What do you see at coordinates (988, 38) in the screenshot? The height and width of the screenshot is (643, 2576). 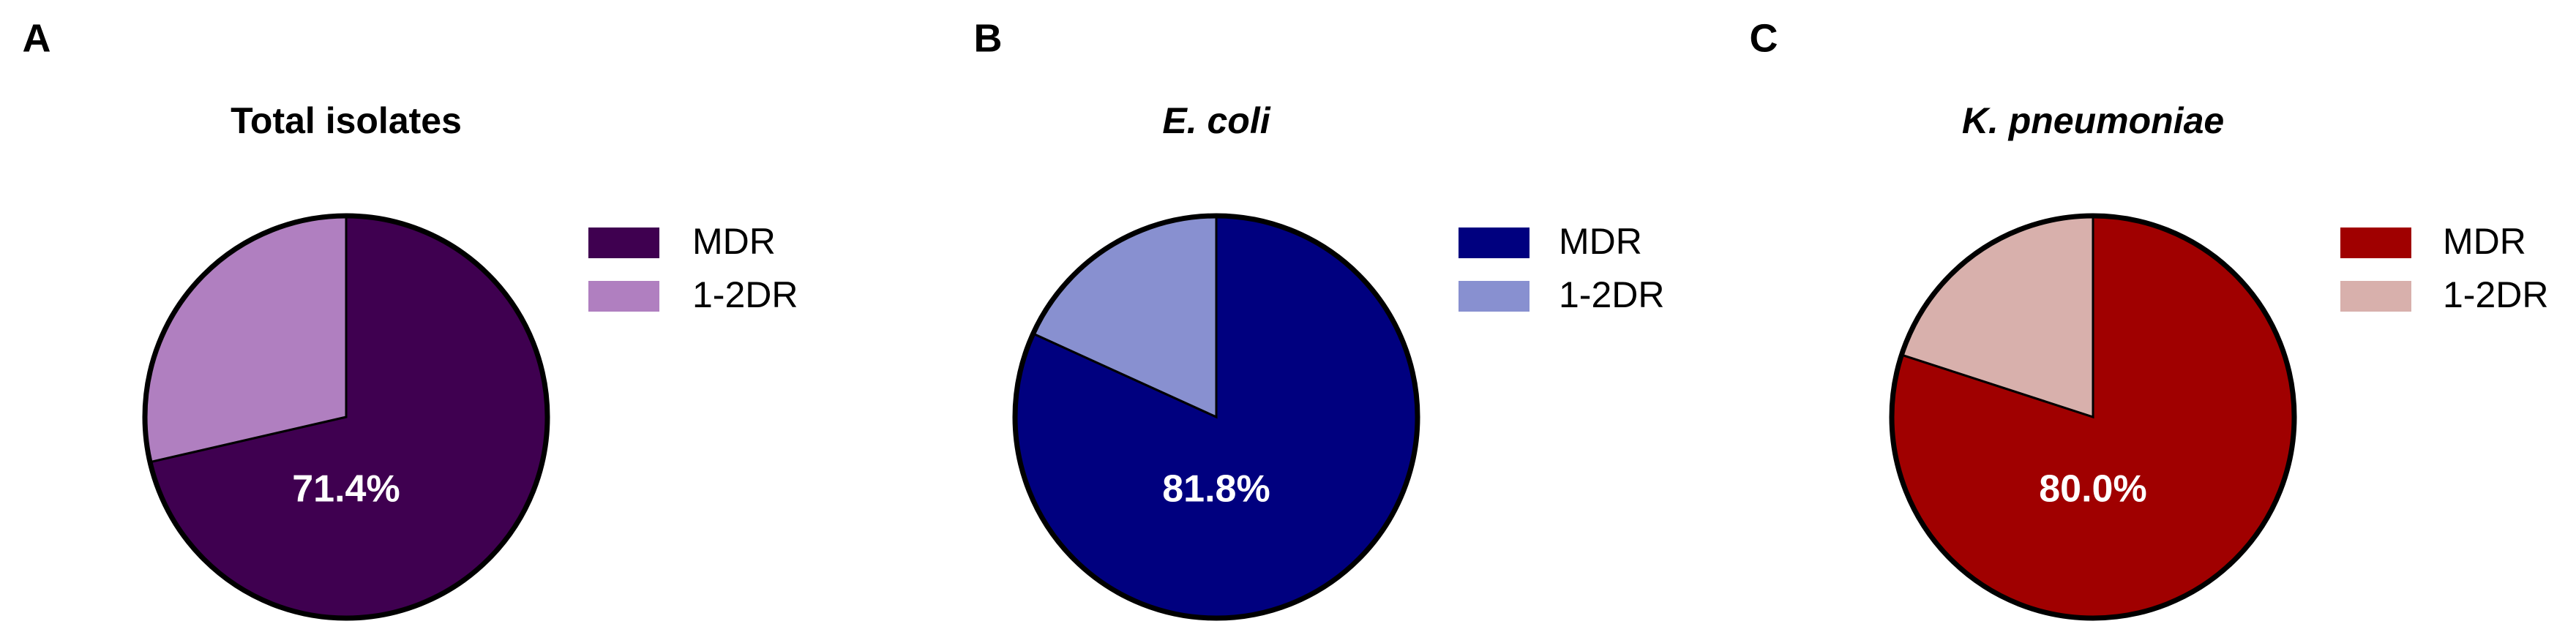 I see `panel-letter: B` at bounding box center [988, 38].